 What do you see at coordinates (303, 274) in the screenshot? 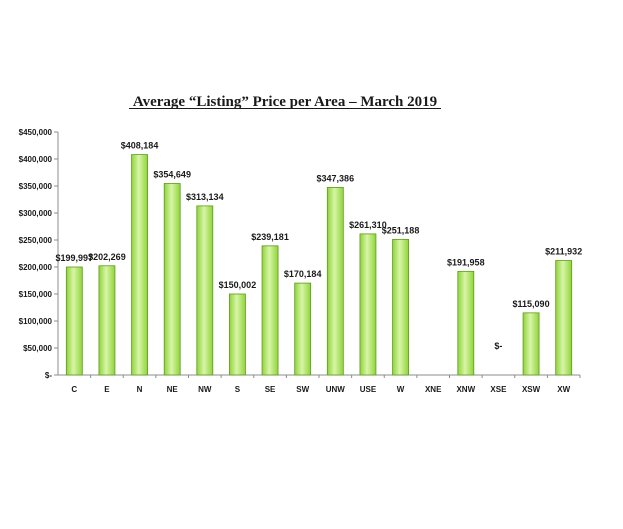
I see `data-label: $170,184` at bounding box center [303, 274].